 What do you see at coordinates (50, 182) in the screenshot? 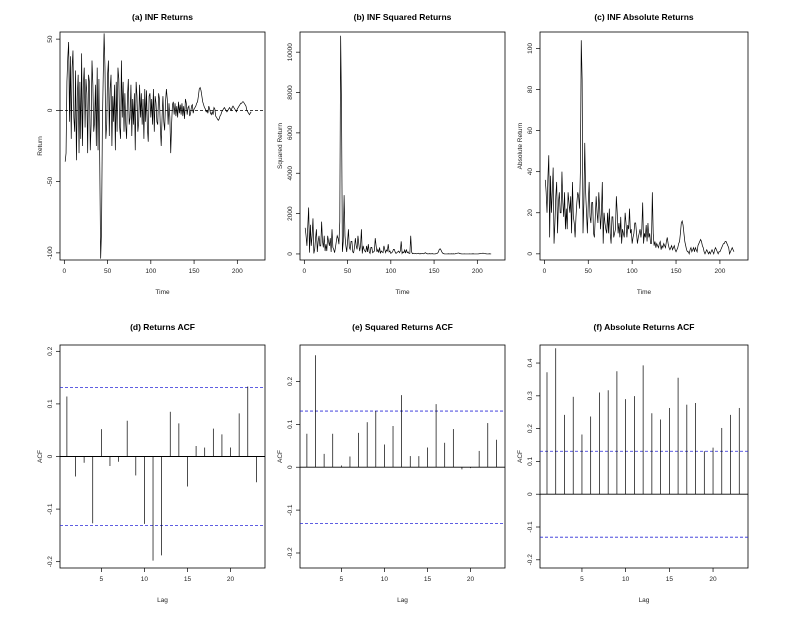
I see `y-tick-label: -50` at bounding box center [50, 182].